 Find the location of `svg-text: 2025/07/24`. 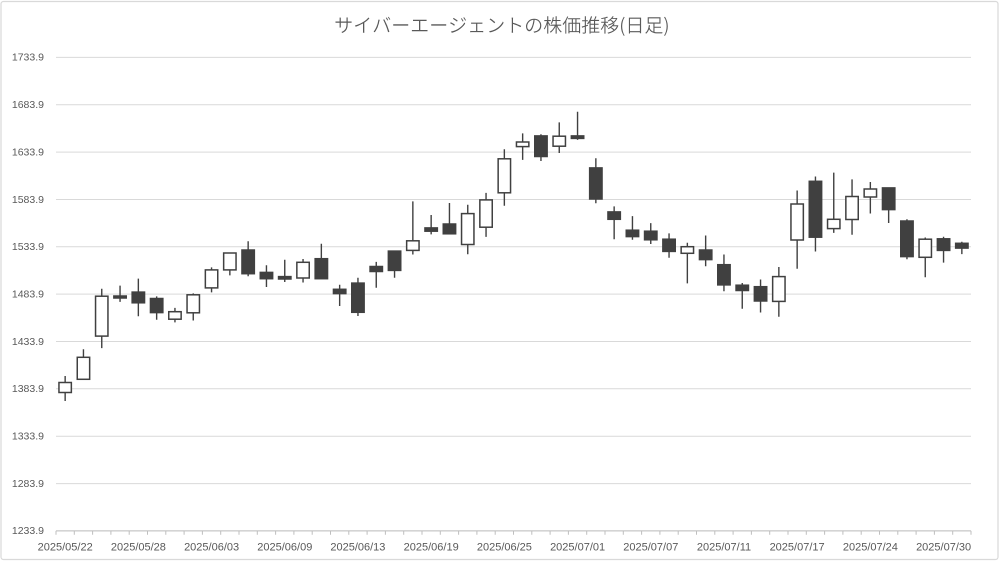

svg-text: 2025/07/24 is located at coordinates (870, 548).